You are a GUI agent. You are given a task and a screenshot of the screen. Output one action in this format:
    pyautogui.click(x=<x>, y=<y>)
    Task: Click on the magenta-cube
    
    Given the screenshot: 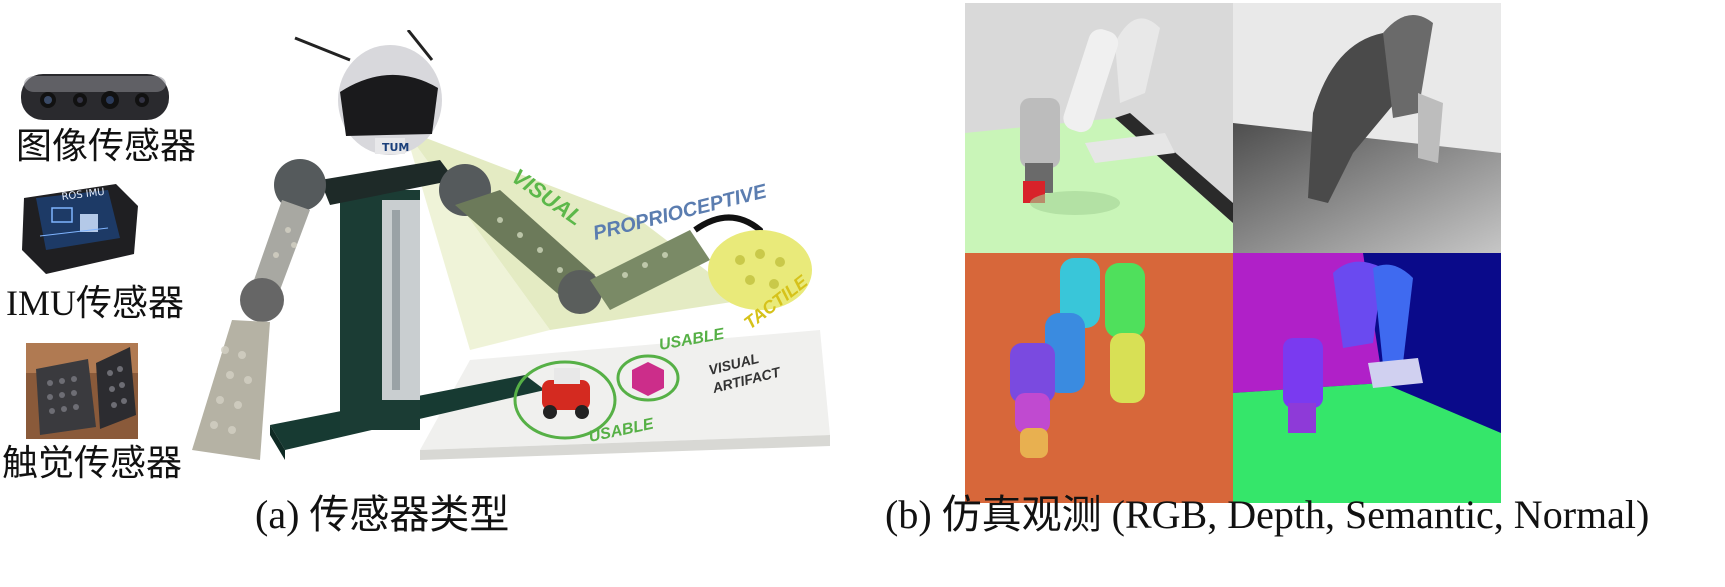 What is the action you would take?
    pyautogui.click(x=648, y=379)
    